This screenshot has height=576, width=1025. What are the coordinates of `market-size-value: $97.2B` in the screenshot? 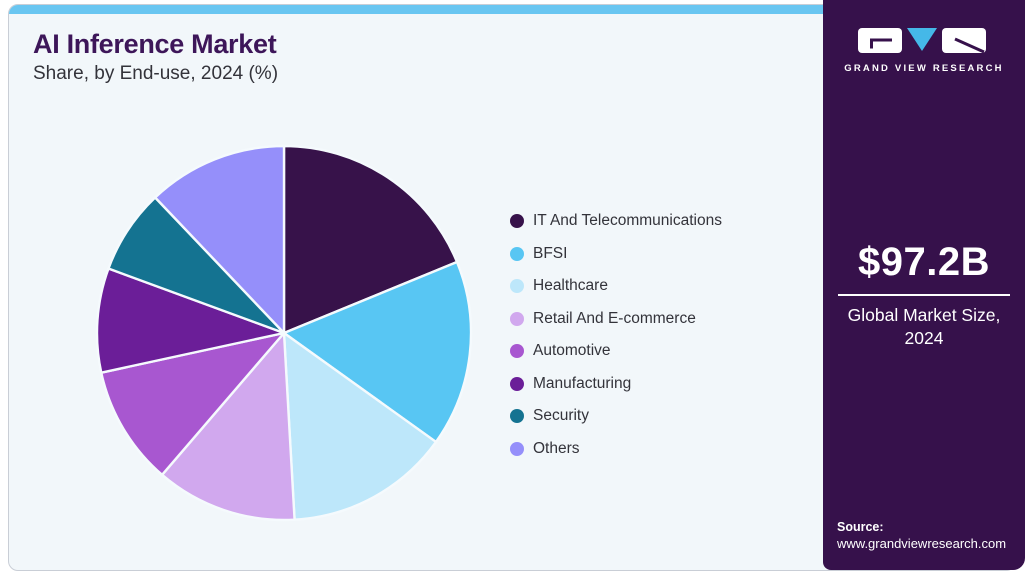 It's located at (924, 262).